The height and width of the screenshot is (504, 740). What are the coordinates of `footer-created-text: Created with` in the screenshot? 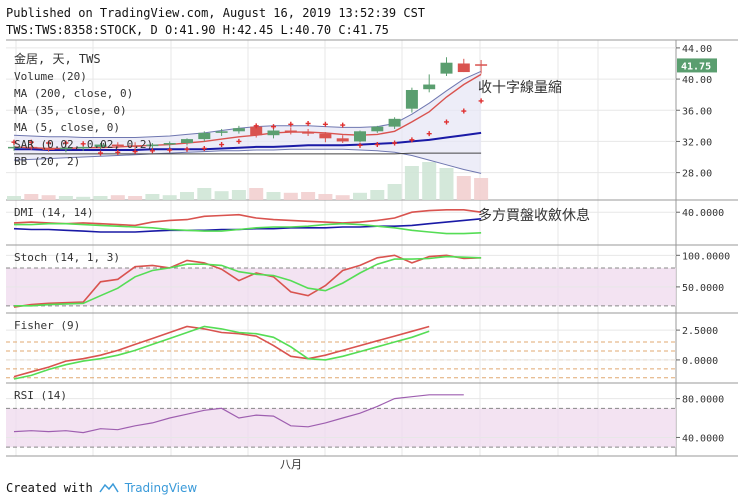 It's located at (49, 488).